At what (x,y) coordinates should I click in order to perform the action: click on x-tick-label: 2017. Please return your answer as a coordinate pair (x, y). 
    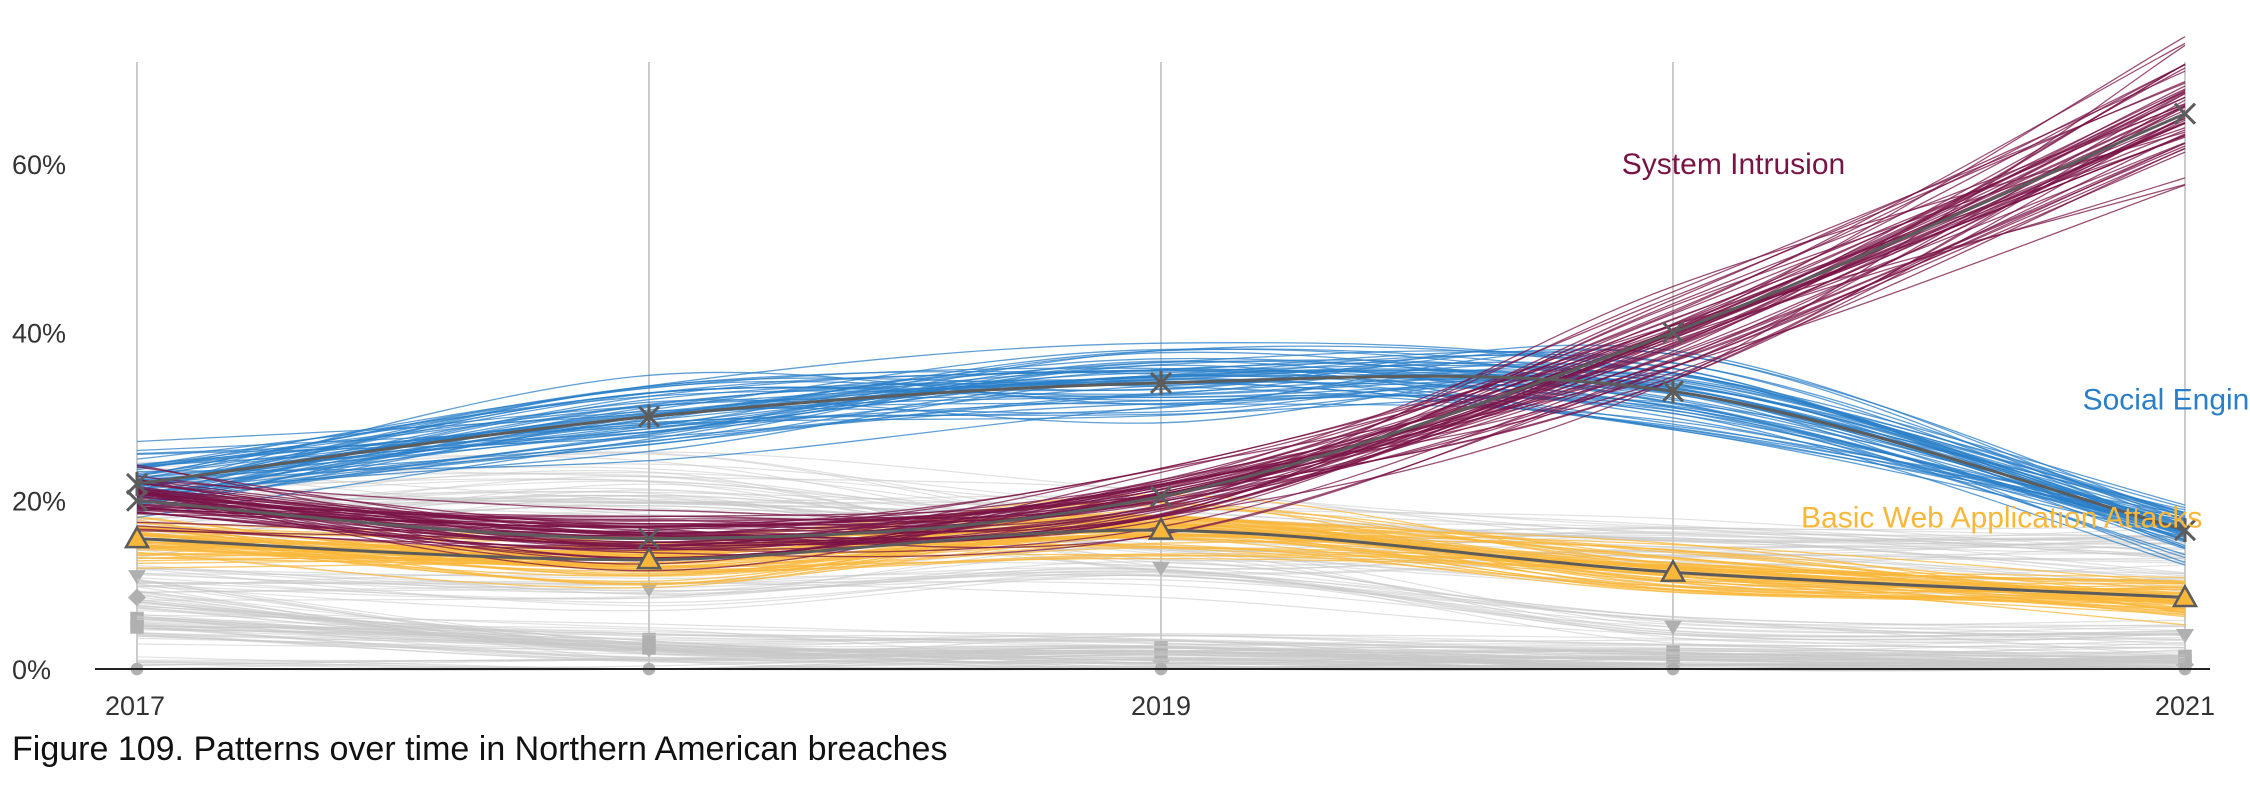
    Looking at the image, I should click on (135, 706).